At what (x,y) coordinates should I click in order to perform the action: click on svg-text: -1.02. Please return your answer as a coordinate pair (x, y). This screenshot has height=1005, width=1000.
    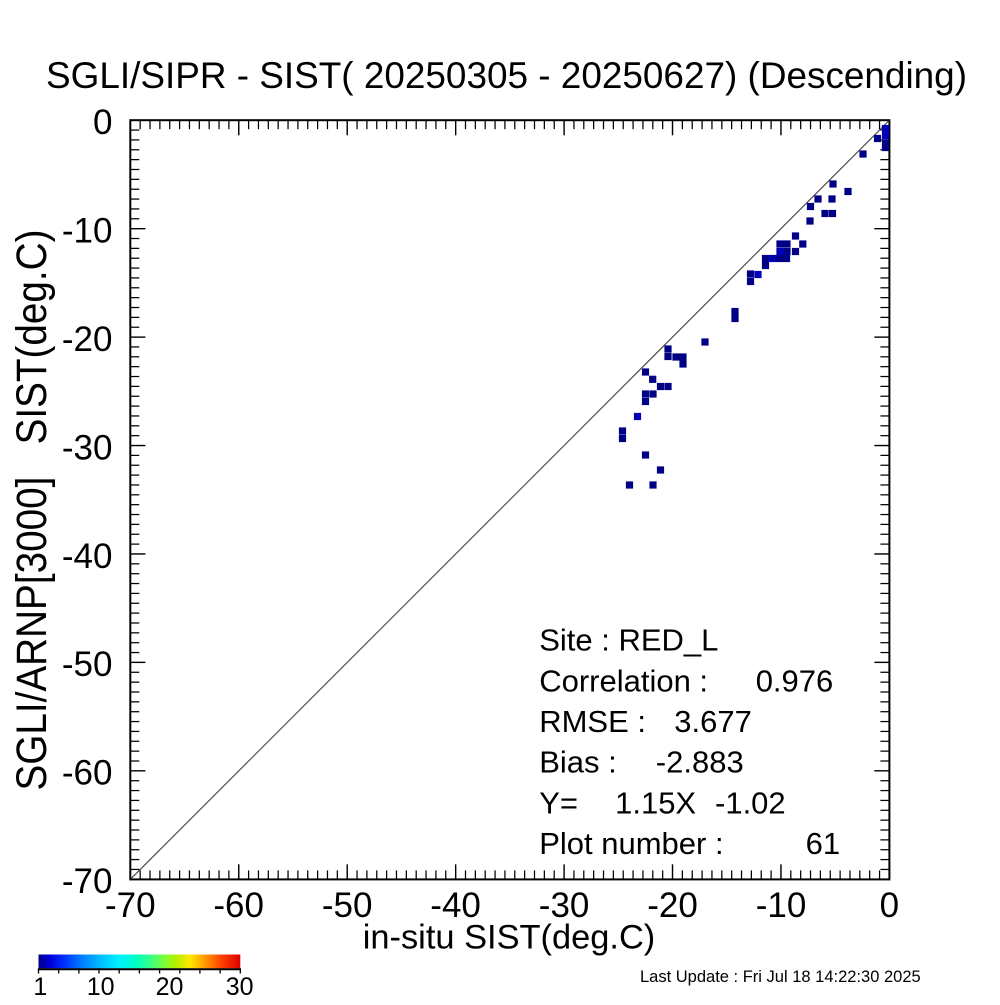
    Looking at the image, I should click on (750, 802).